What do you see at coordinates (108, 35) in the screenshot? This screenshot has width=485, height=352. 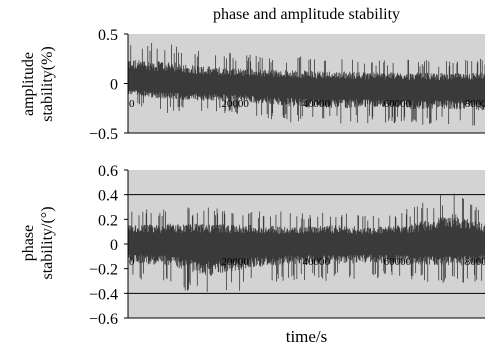 I see `y-tick-label: 0.5` at bounding box center [108, 35].